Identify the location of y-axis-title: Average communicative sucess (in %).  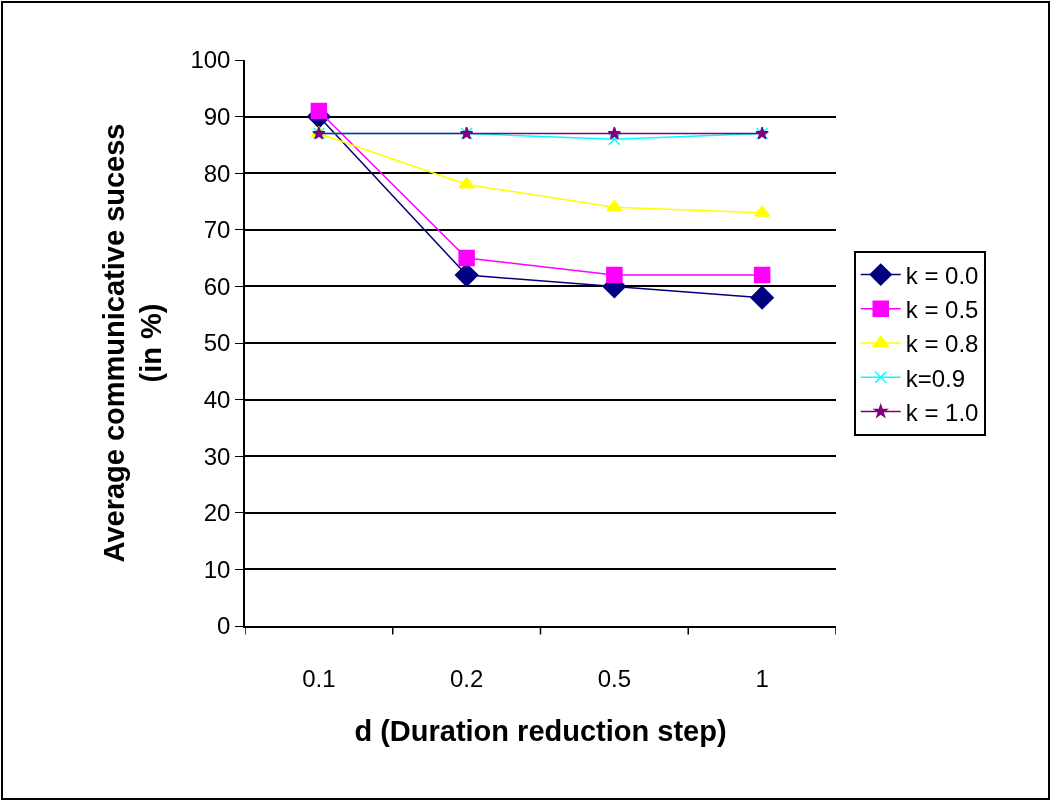
(132, 343).